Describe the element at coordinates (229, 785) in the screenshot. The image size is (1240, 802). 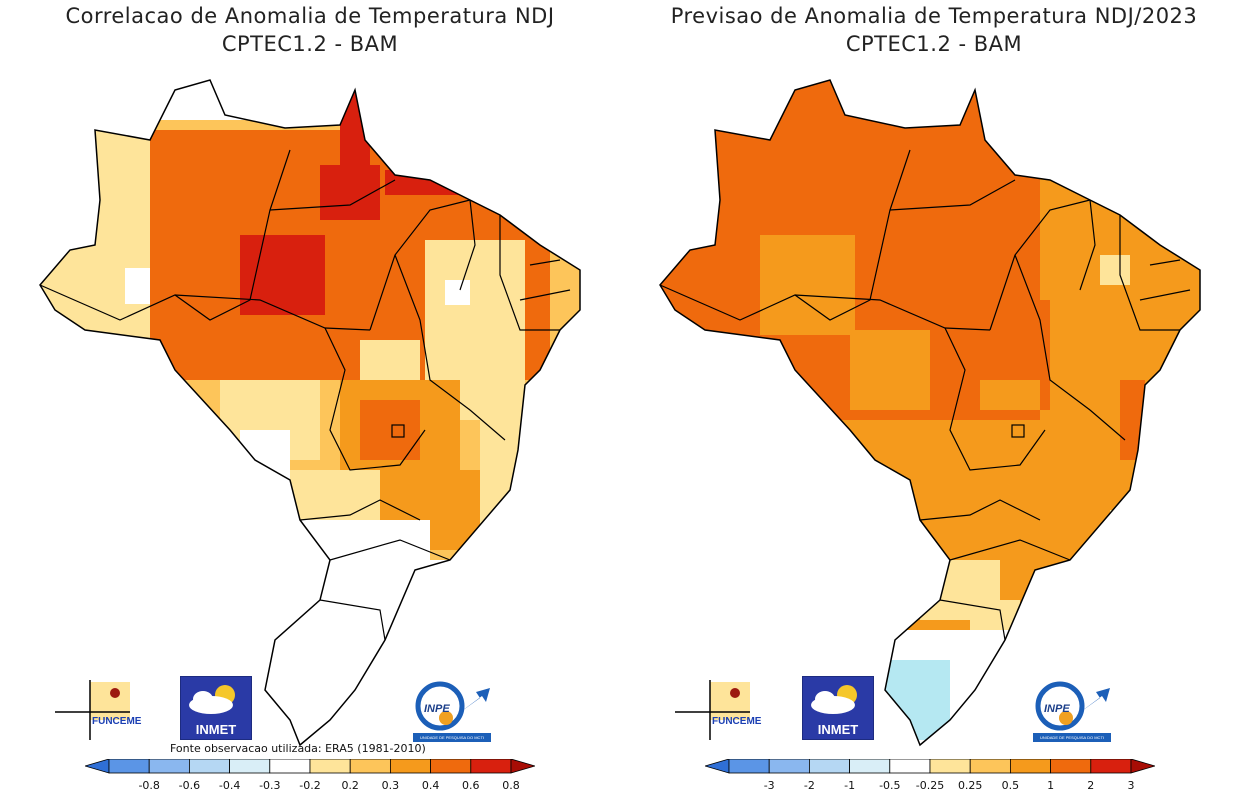
I see `colorbar-tick-label: -0.4` at that location.